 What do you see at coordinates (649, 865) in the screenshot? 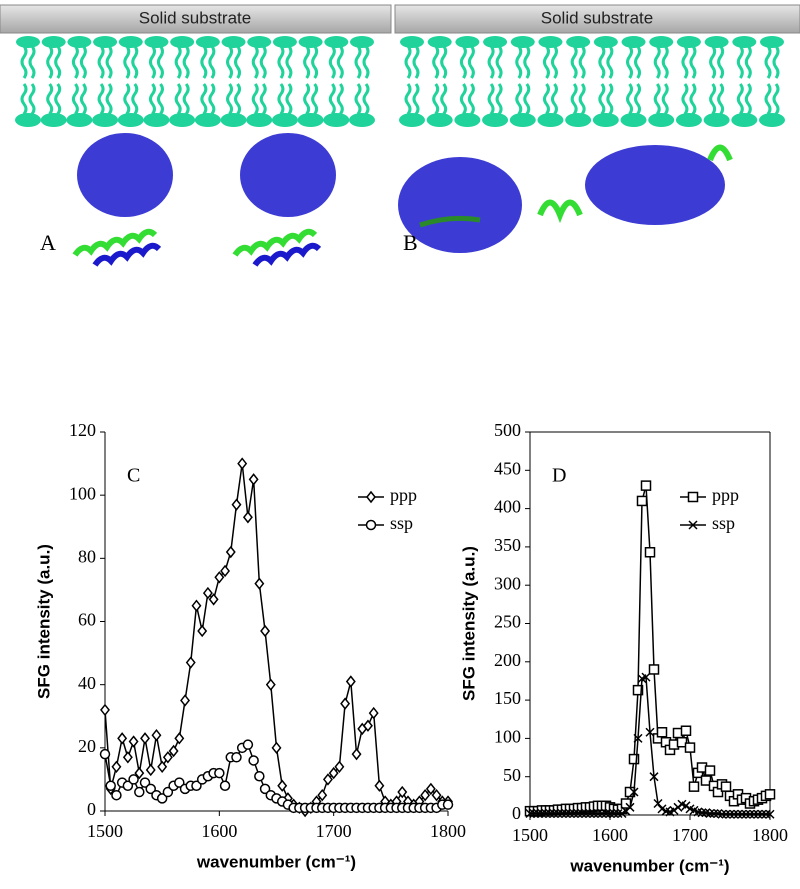
I see `x-axis-title: wavenumber (cm⁻¹)` at bounding box center [649, 865].